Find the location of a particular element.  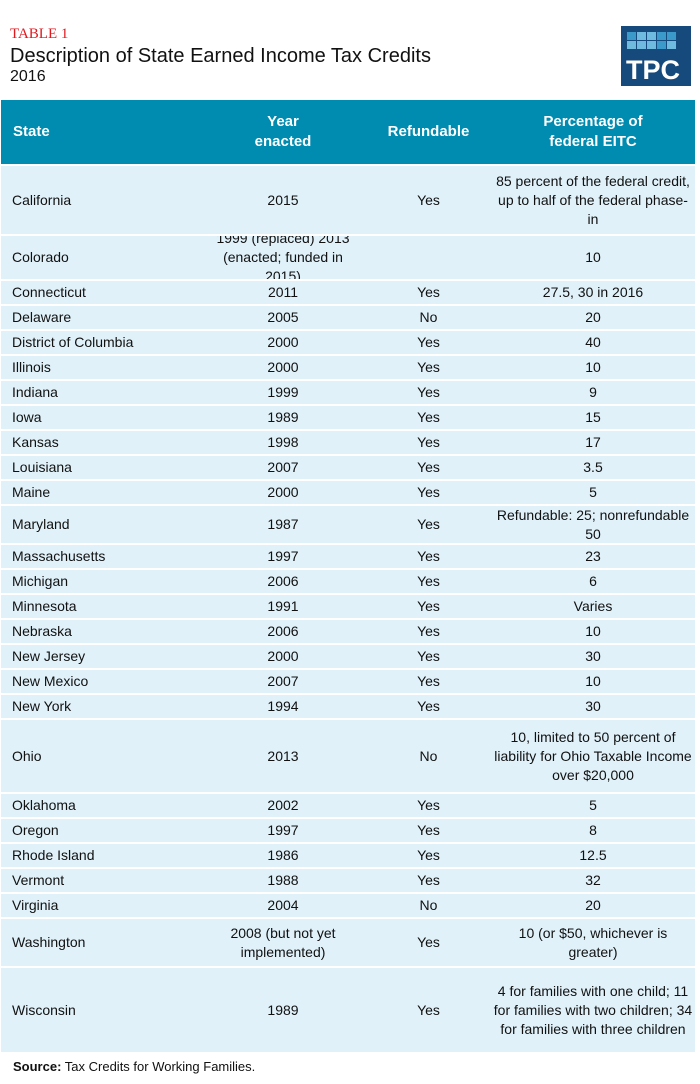

table-row: Rhode Island 1986 Yes 12.5 is located at coordinates (348, 855).